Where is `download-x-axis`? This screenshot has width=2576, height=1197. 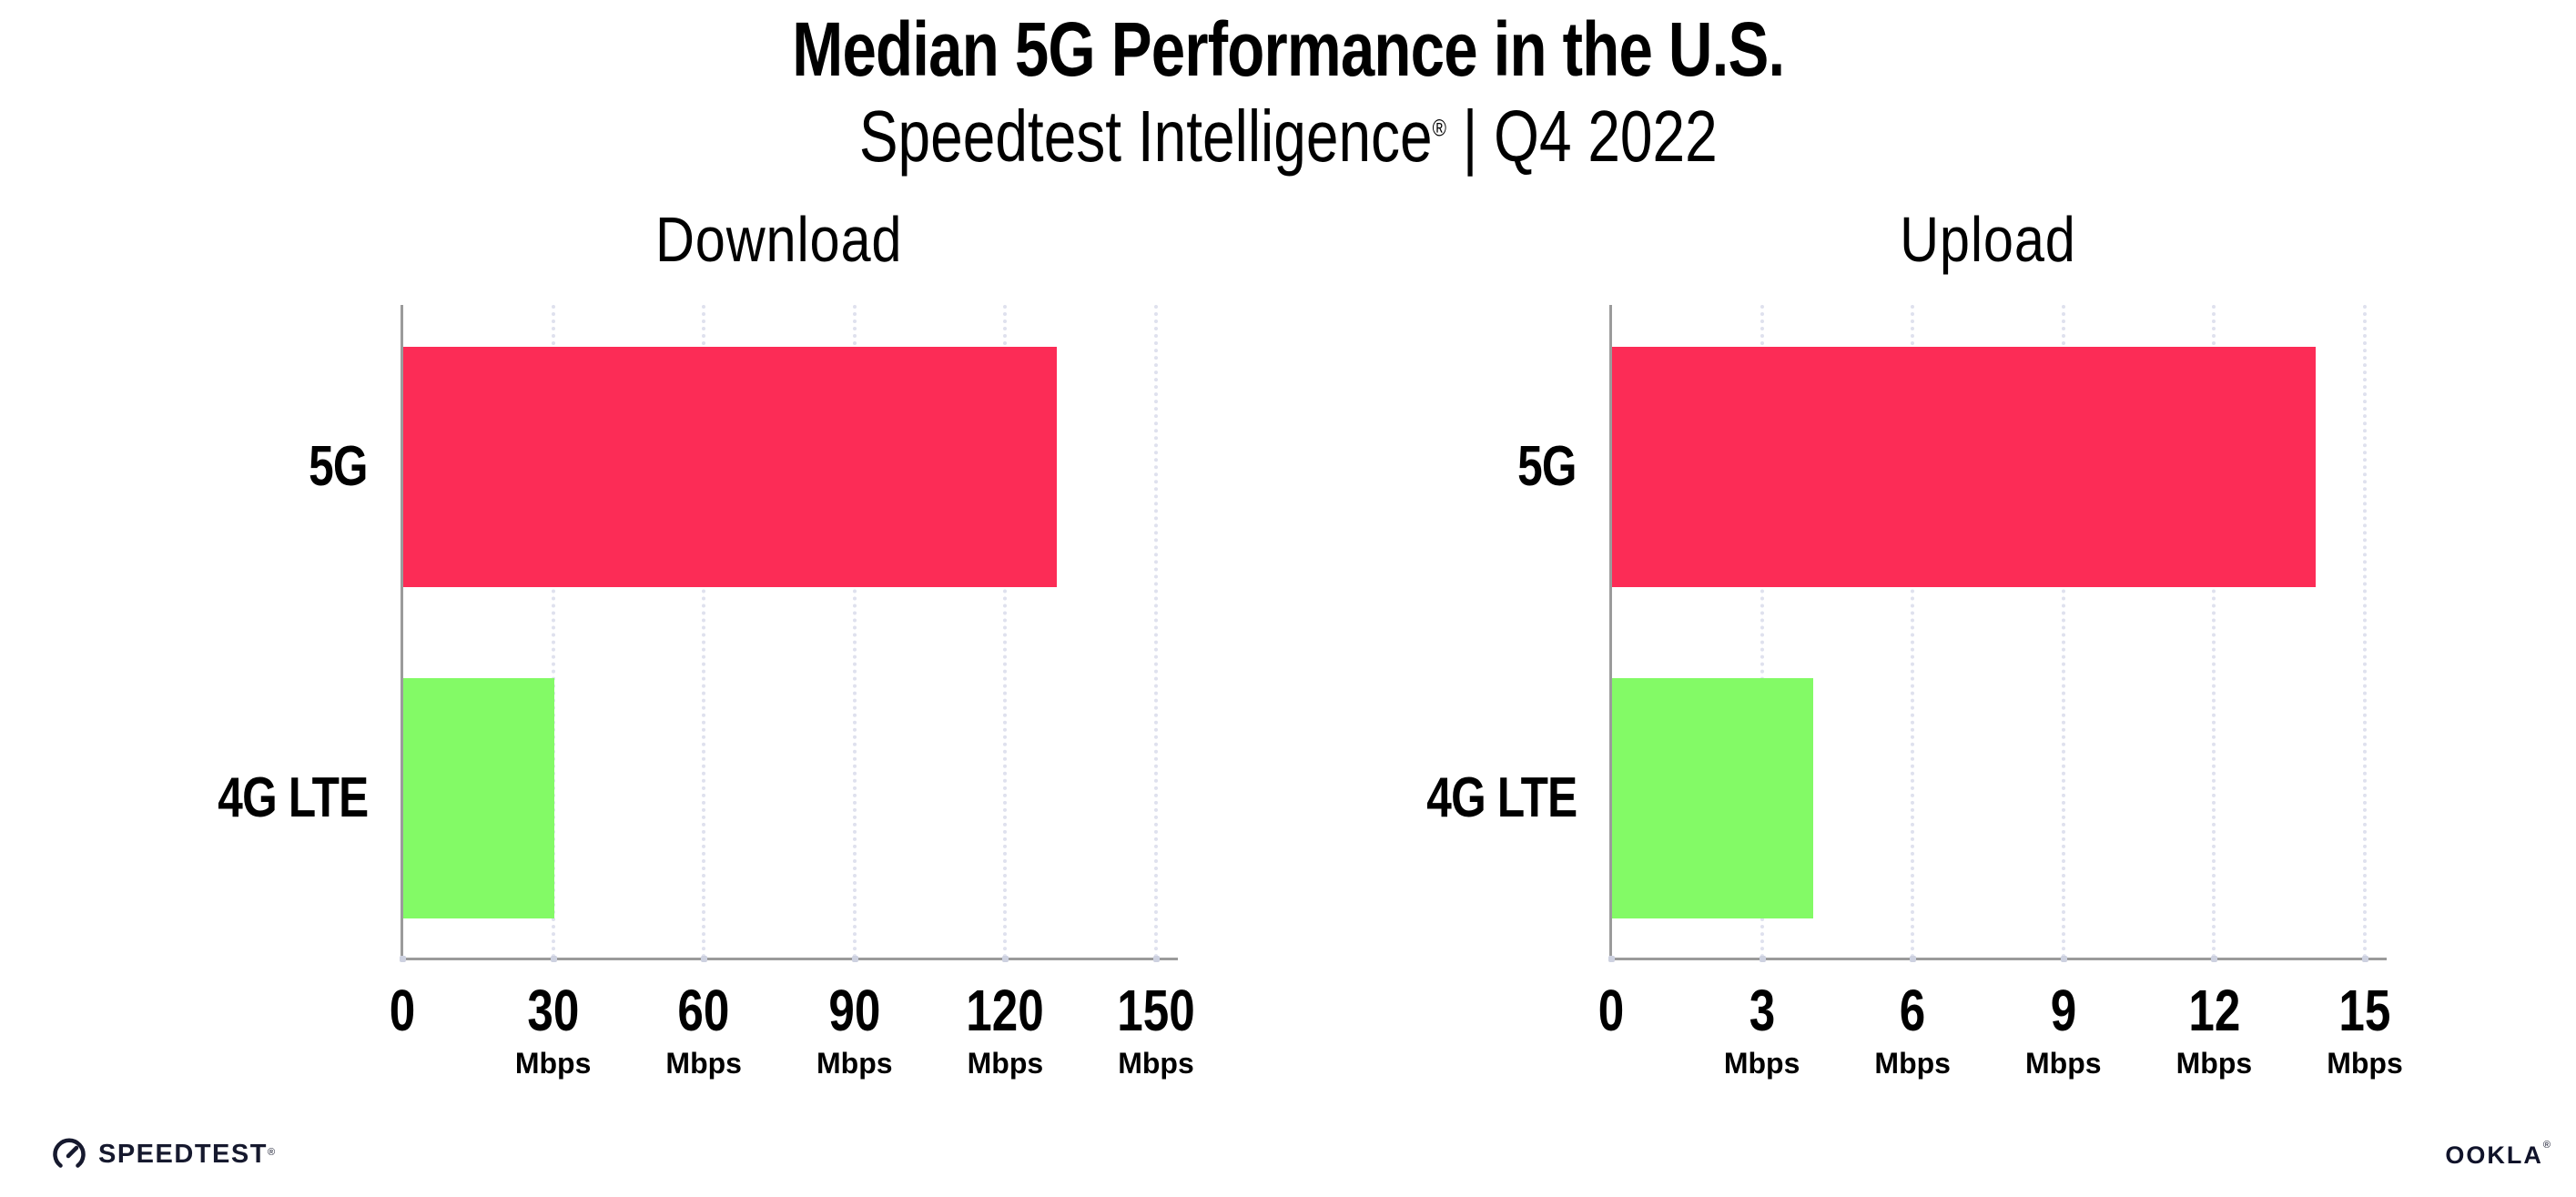 download-x-axis is located at coordinates (789, 959).